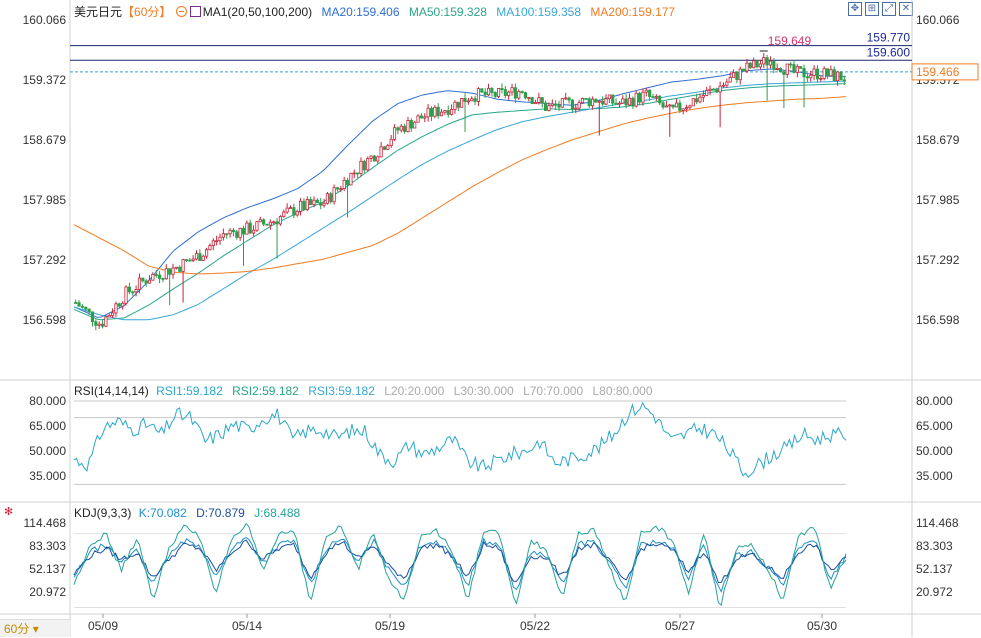  What do you see at coordinates (103, 626) in the screenshot?
I see `time-axis-label: 05/09` at bounding box center [103, 626].